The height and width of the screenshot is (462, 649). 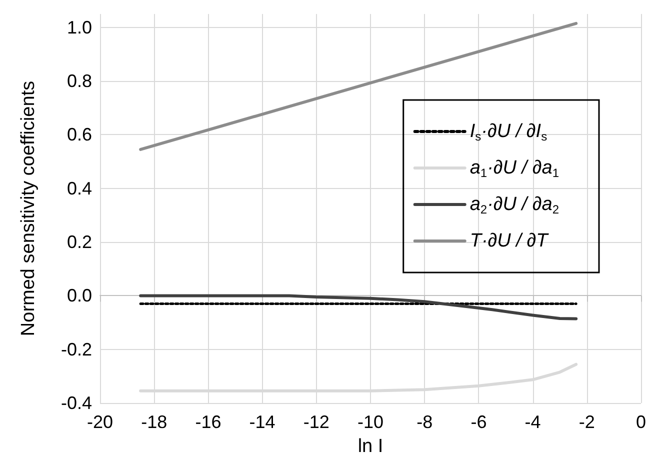 I want to click on x-tick-label: -6, so click(x=478, y=422).